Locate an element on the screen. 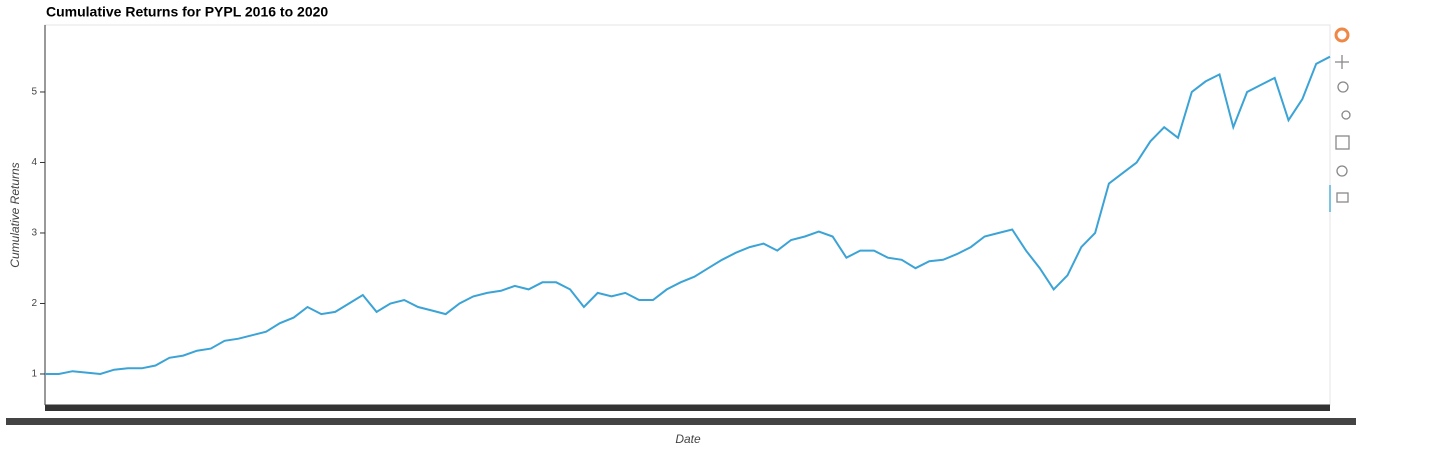 The image size is (1453, 475). reset-tool is located at coordinates (1342, 171).